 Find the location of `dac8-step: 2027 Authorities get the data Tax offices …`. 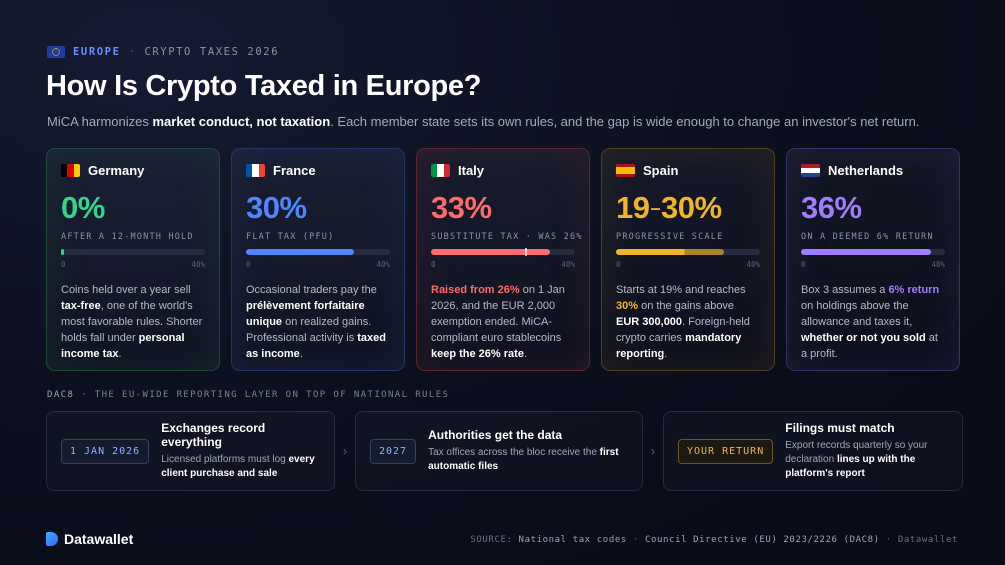

dac8-step: 2027 Authorities get the data Tax offices … is located at coordinates (499, 451).